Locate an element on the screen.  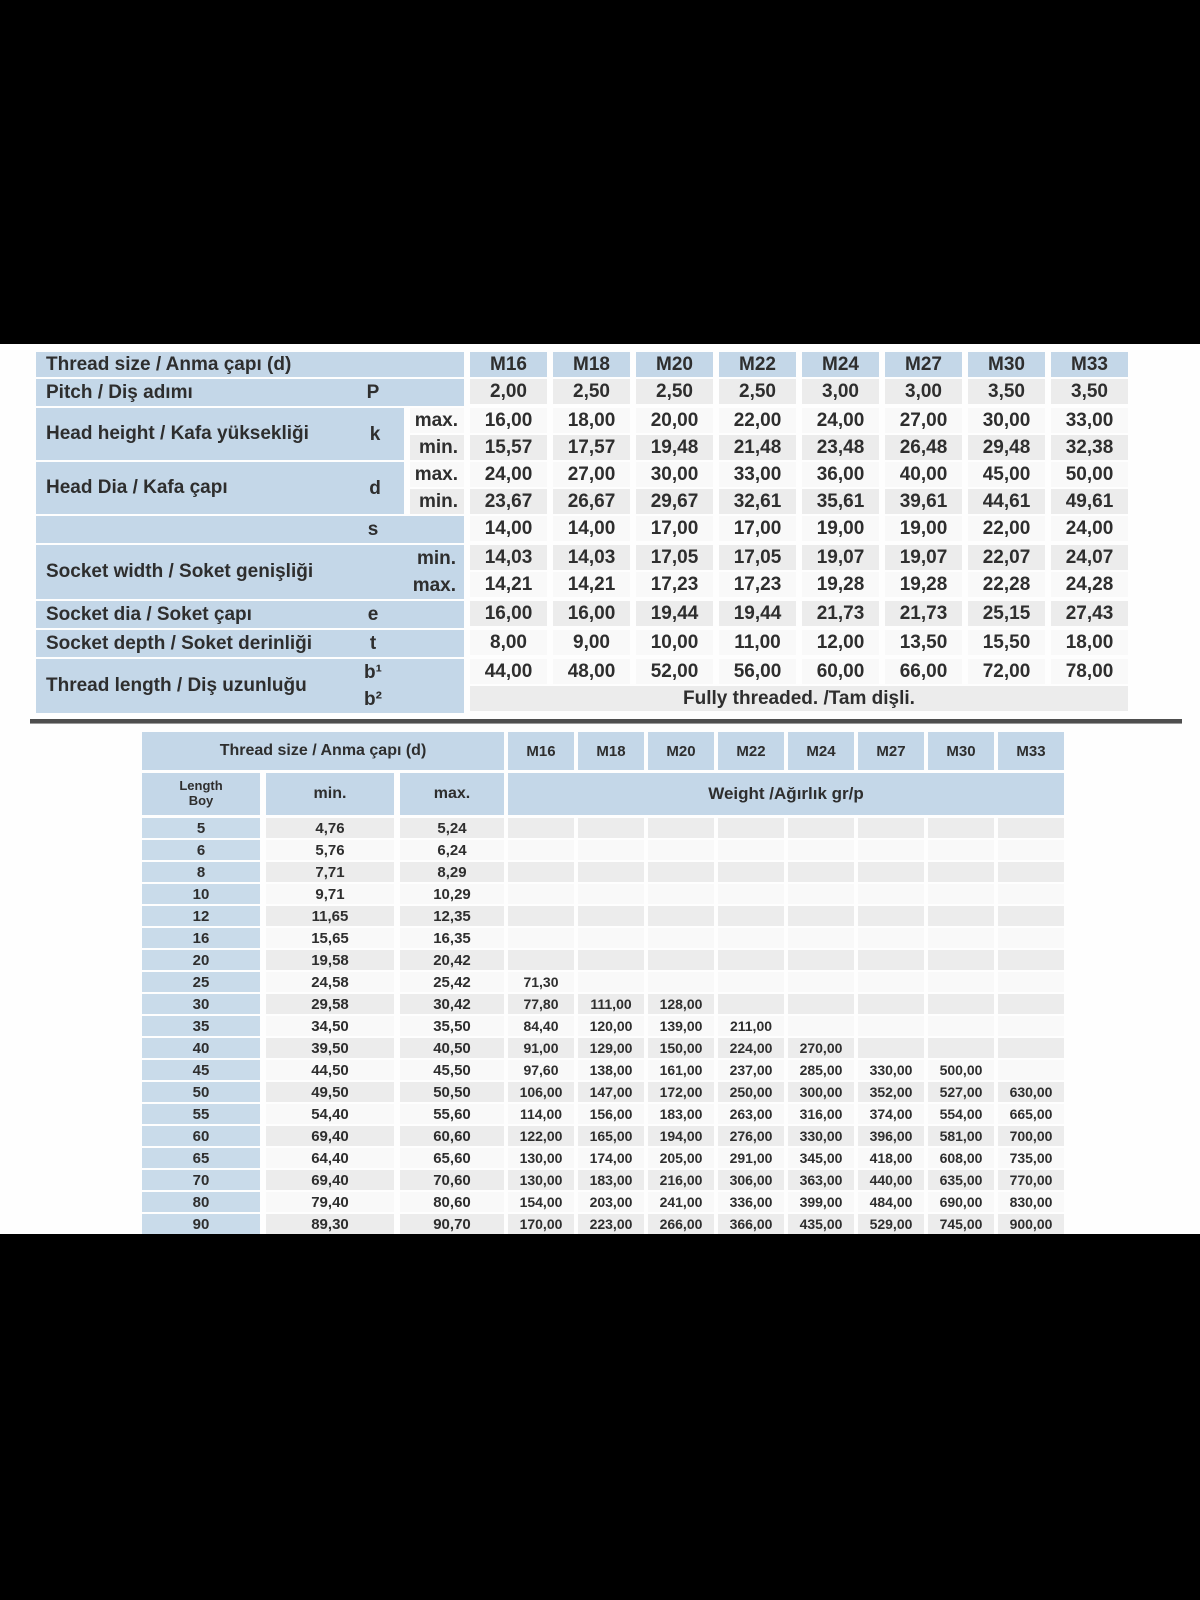
symbol-column: k is located at coordinates (375, 434).